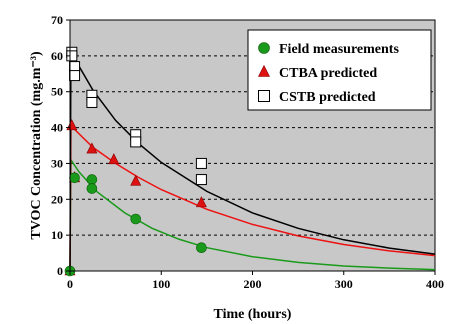 The width and height of the screenshot is (456, 324). Describe the element at coordinates (57, 163) in the screenshot. I see `y-tick-label-30: 30` at that location.